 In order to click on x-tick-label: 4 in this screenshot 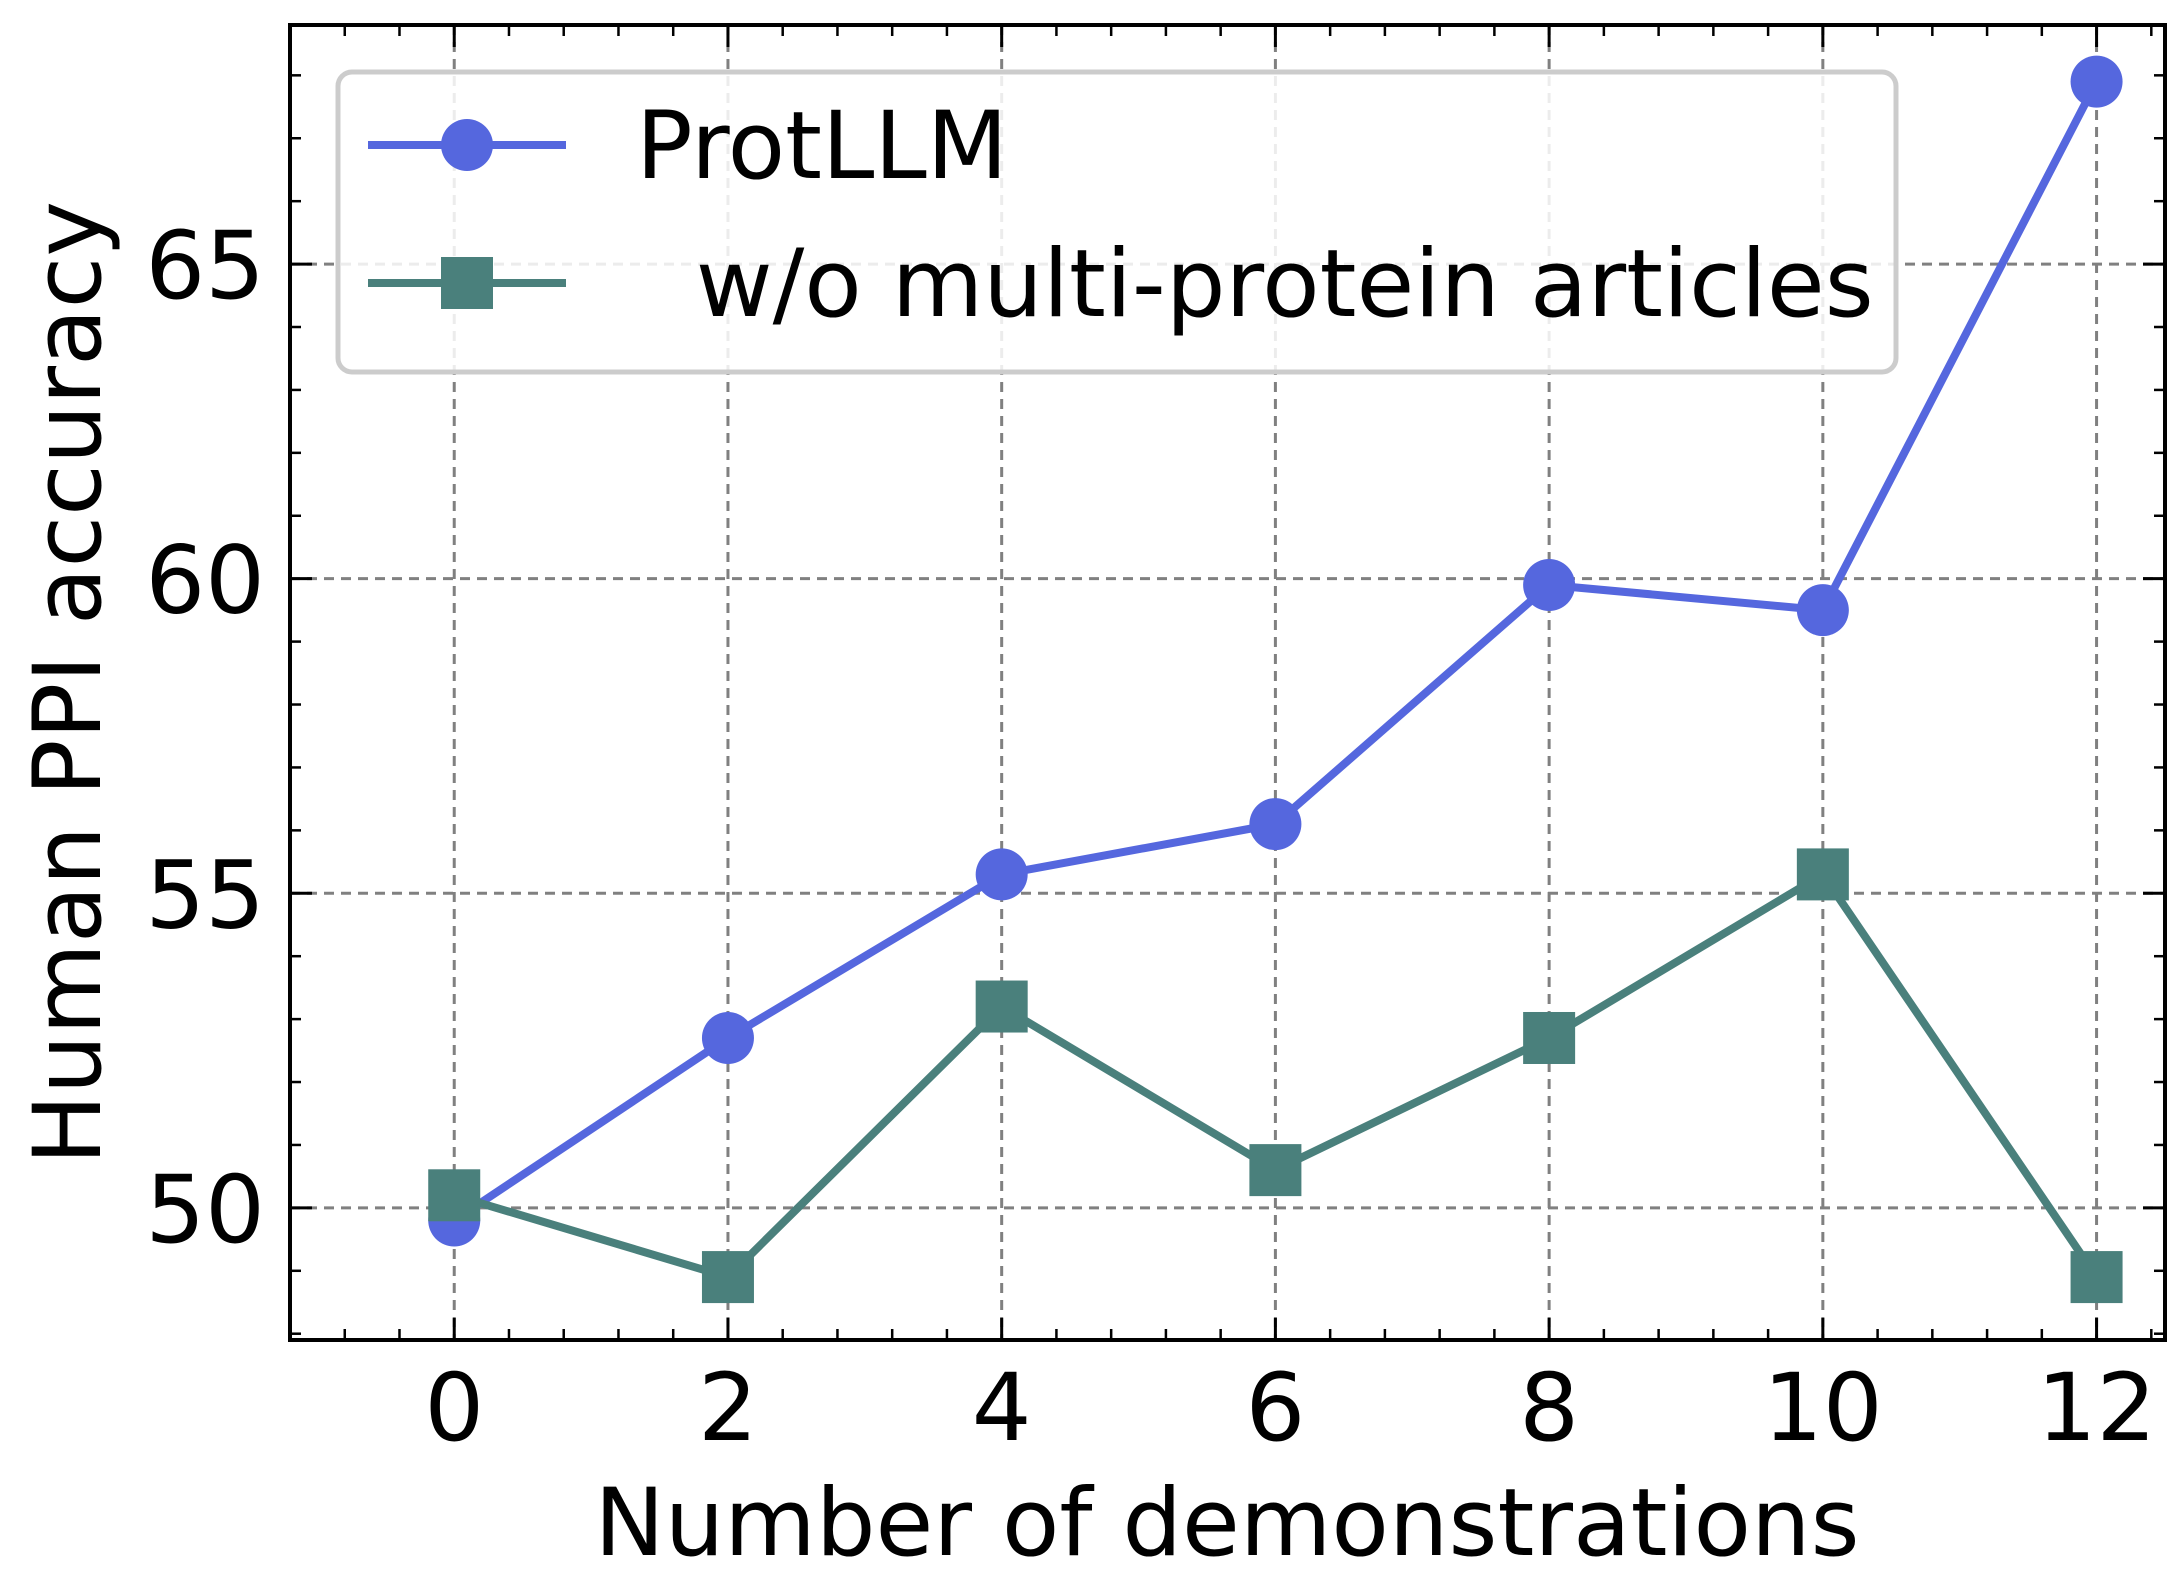, I will do `click(1002, 1408)`.